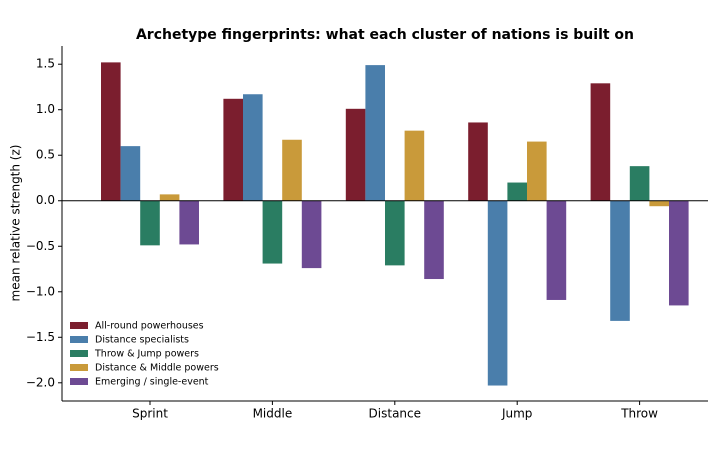 The width and height of the screenshot is (720, 450). What do you see at coordinates (639, 414) in the screenshot?
I see `x-tick-label: Throw` at bounding box center [639, 414].